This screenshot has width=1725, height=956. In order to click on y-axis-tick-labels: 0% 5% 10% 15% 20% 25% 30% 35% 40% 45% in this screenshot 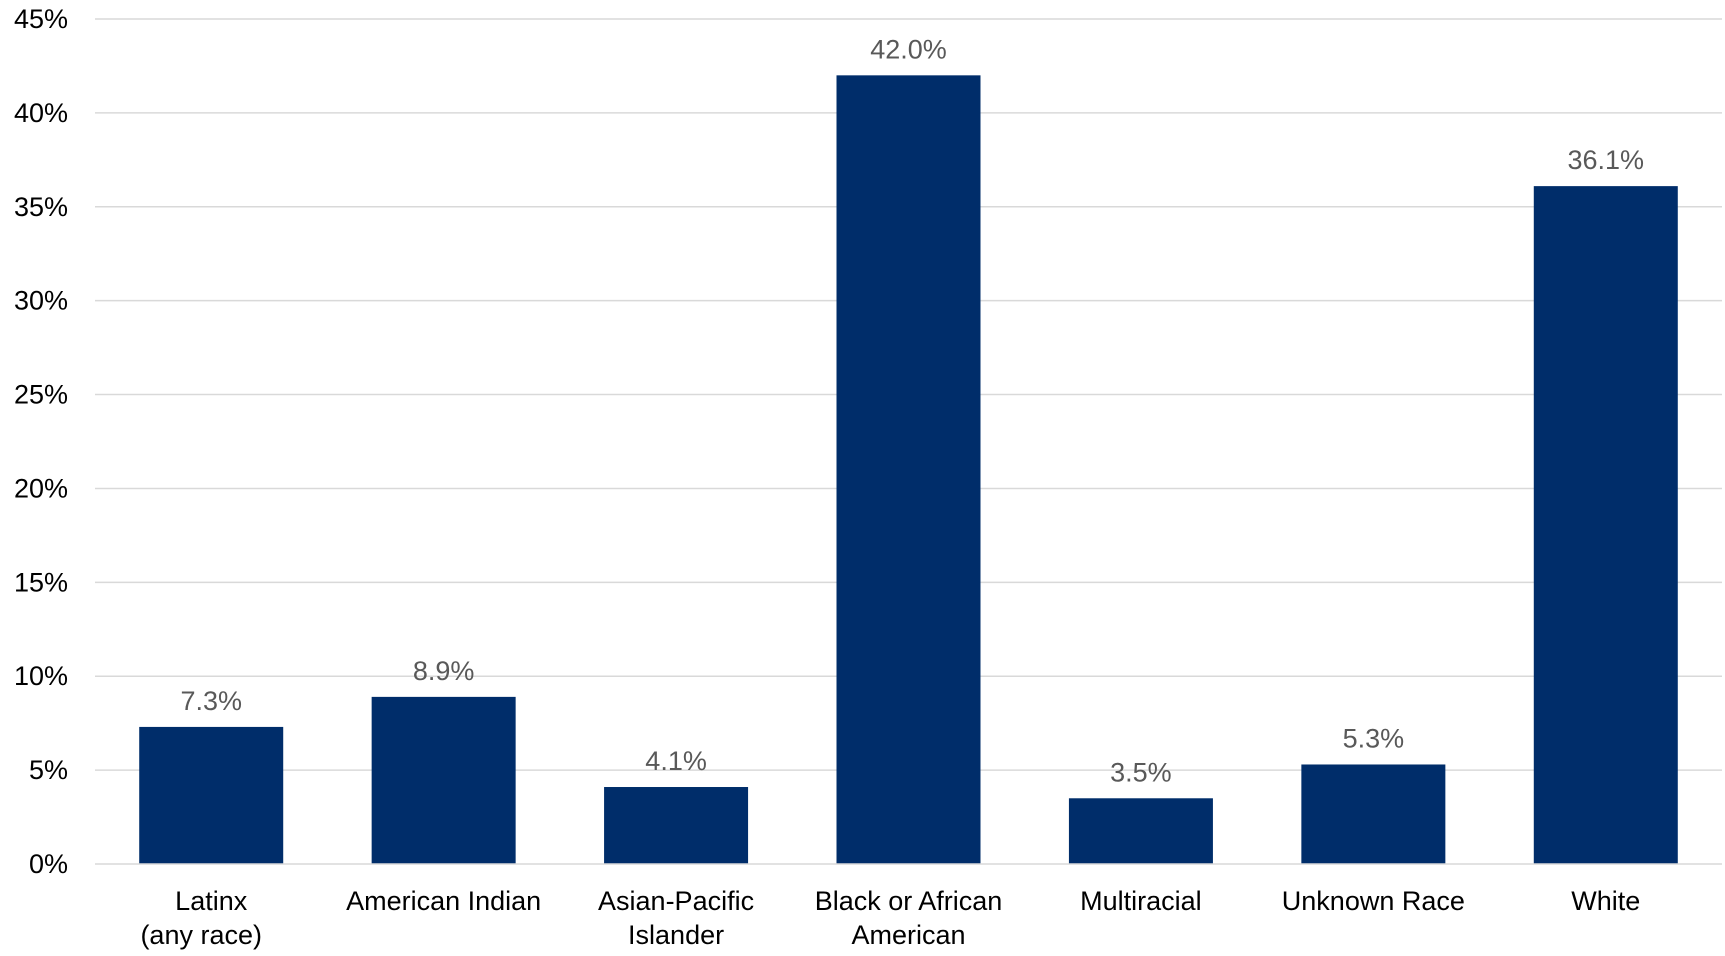, I will do `click(41, 441)`.